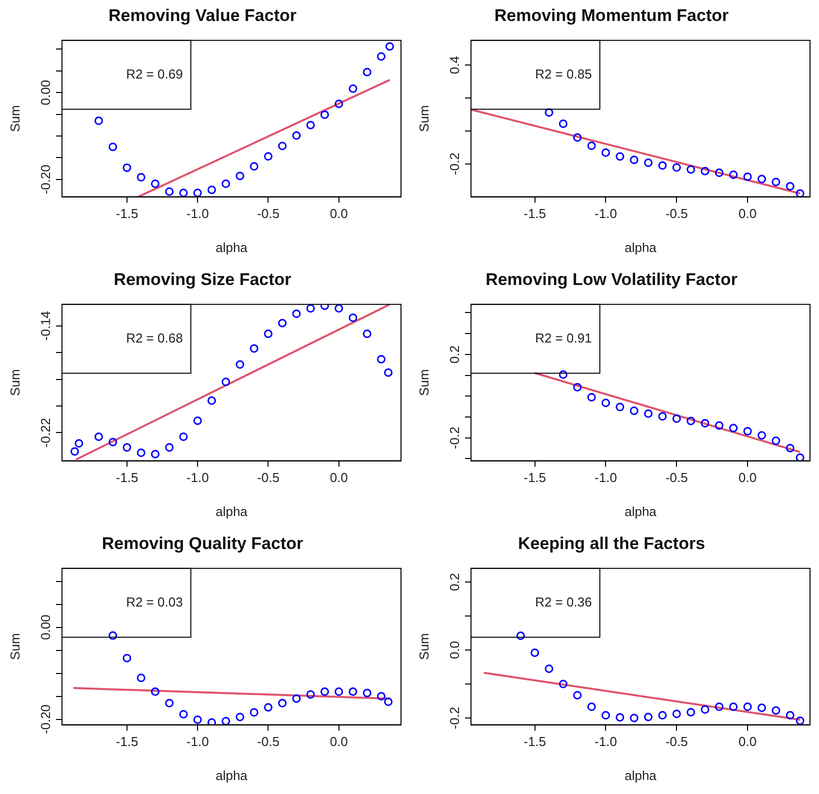  Describe the element at coordinates (612, 279) in the screenshot. I see `chart-title: Removing Low Volatility Factor` at that location.